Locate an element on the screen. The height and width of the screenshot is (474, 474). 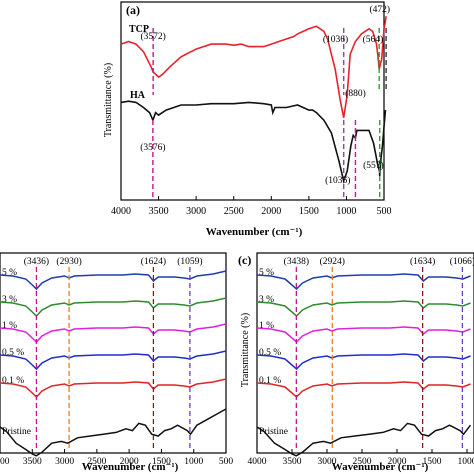
panel-b-ticks: 4000 3500 3000 2500 2000 1500 1000 500 is located at coordinates (116, 458).